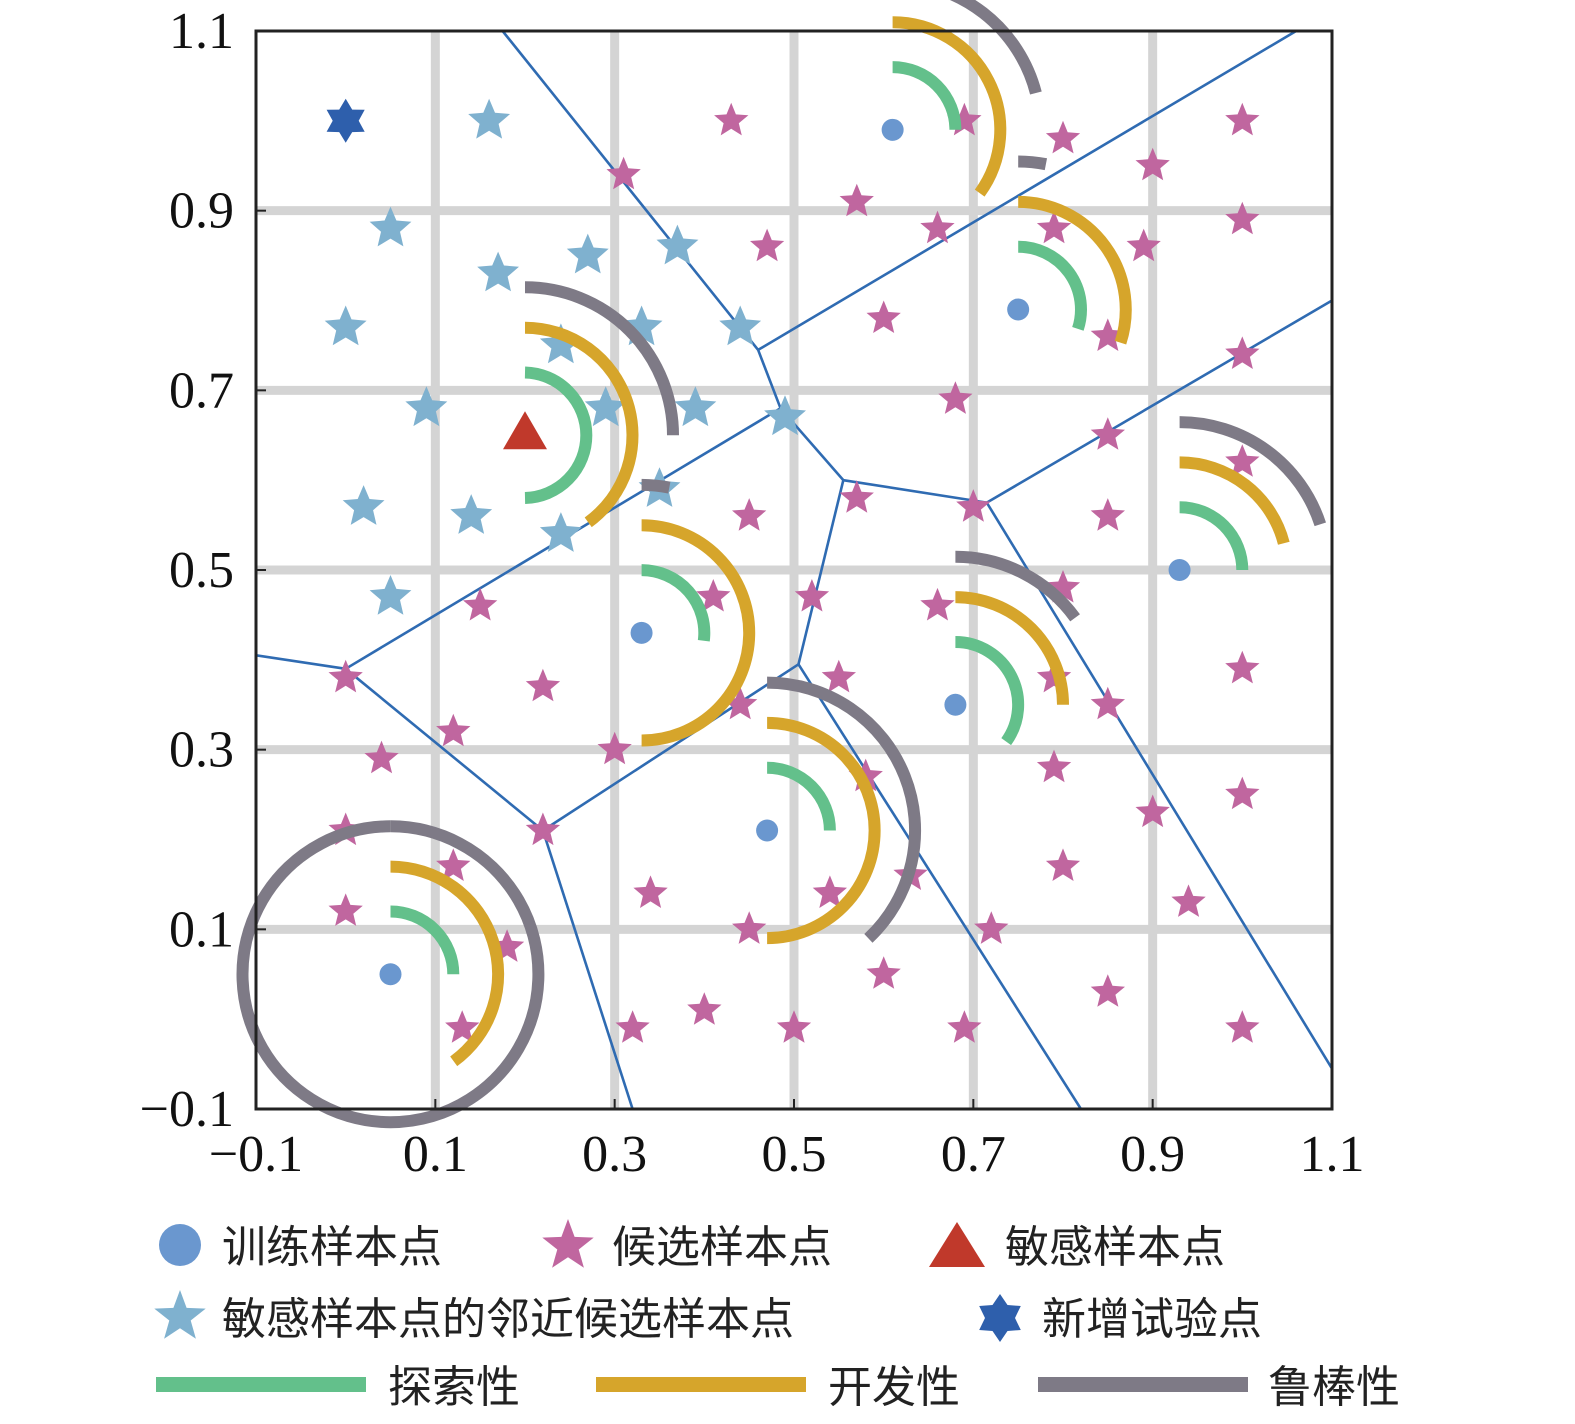  Describe the element at coordinates (508, 1319) in the screenshot. I see `legend-neighbor-label: 敏感样本点的邻近候选样本点` at that location.